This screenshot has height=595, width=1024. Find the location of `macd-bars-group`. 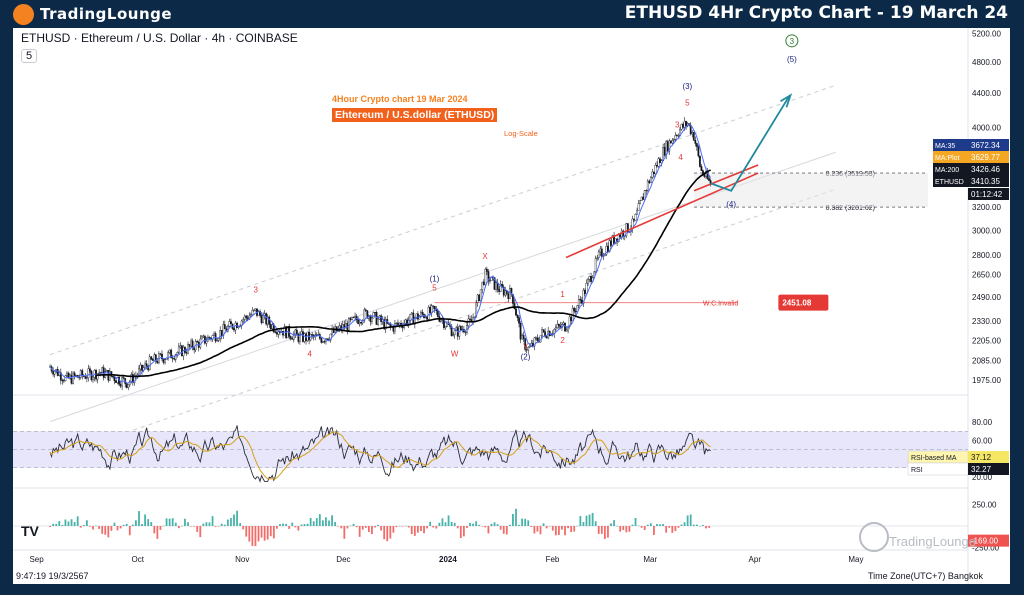

macd-bars-group is located at coordinates (379, 527).